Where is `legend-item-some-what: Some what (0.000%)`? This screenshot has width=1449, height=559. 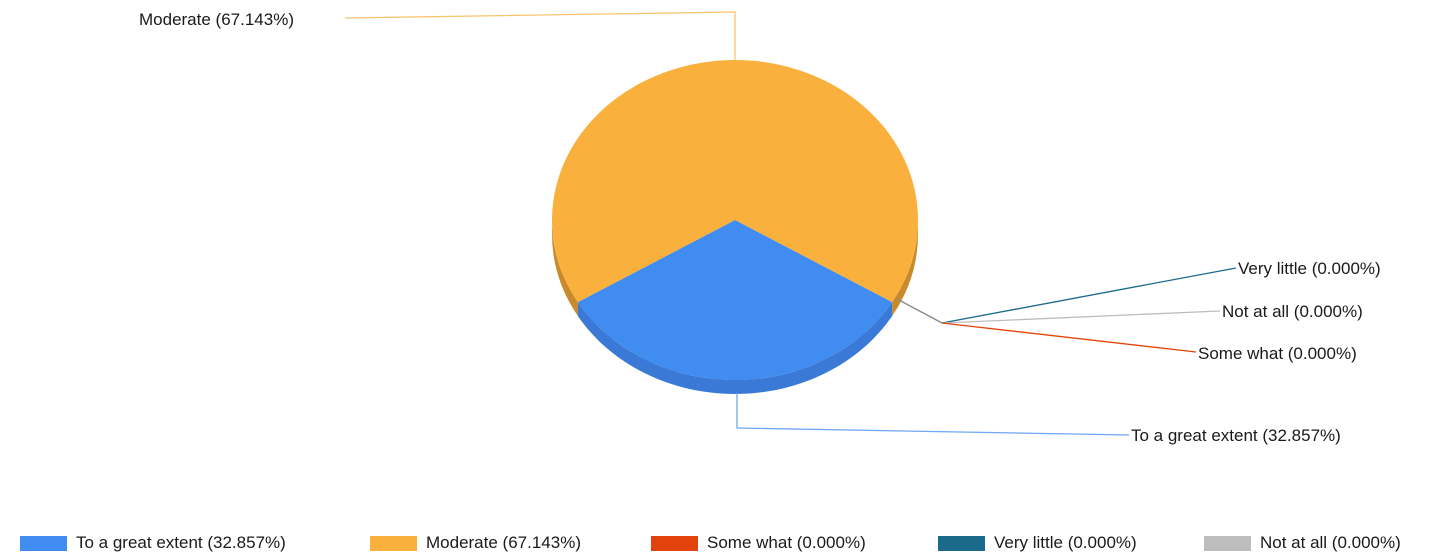 legend-item-some-what: Some what (0.000%) is located at coordinates (758, 543).